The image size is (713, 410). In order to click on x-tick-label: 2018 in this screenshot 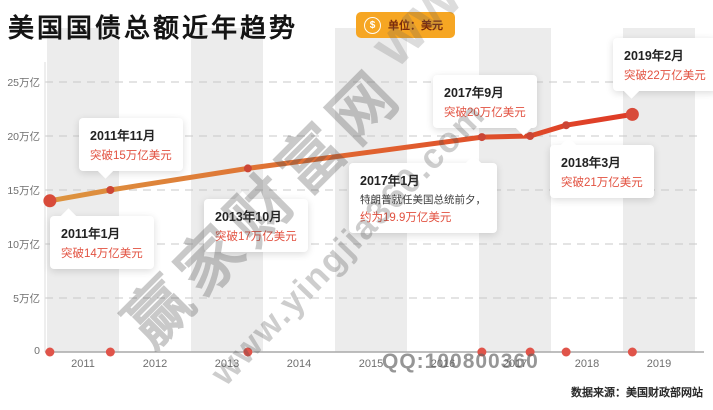, I will do `click(587, 364)`.